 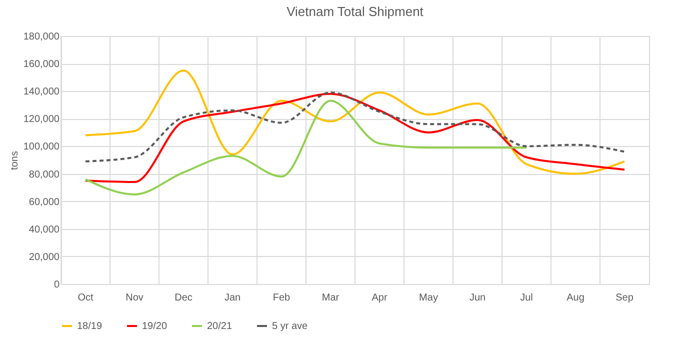 I want to click on y-tick-label: 80,000, so click(x=44, y=174).